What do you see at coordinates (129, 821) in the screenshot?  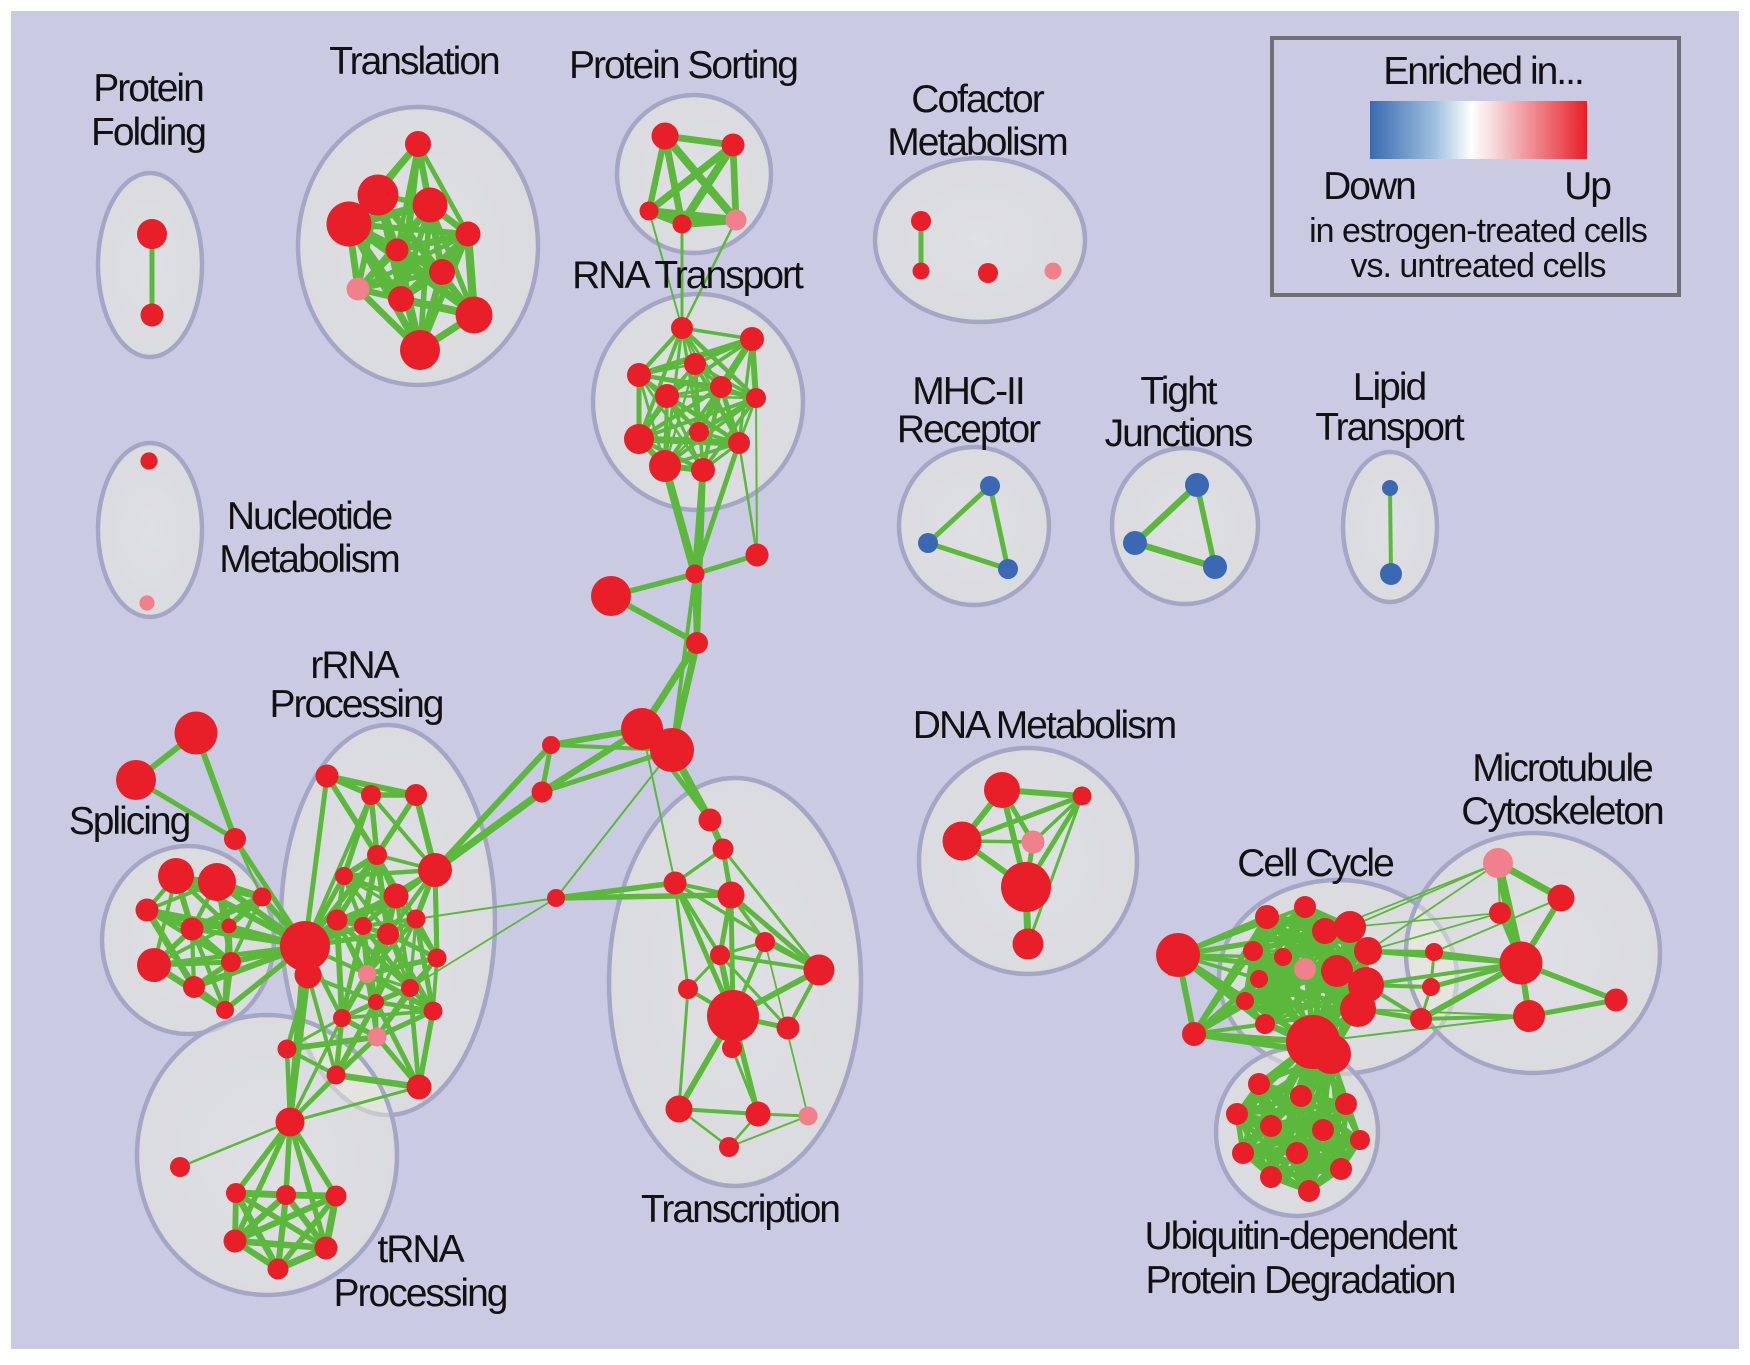 I see `svg-text: Splicing` at bounding box center [129, 821].